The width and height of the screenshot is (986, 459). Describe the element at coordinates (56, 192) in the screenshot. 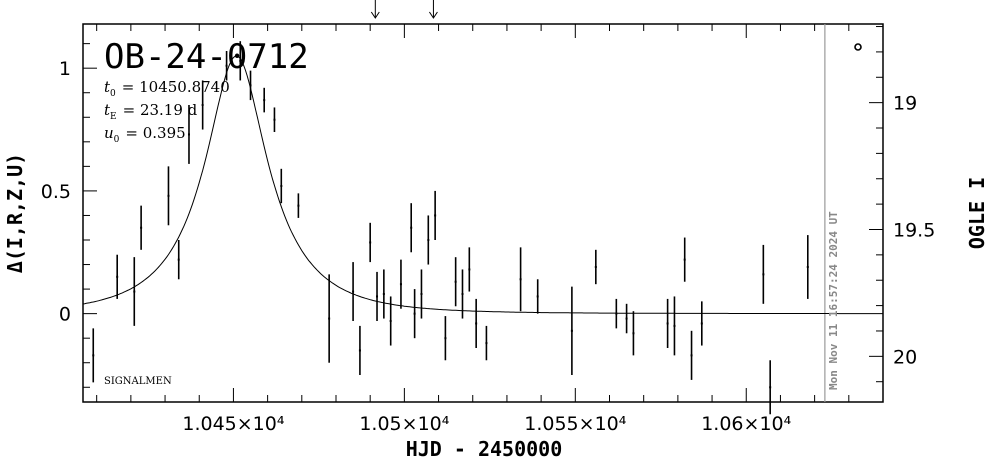

I see `y-tick-label: 0.5` at that location.